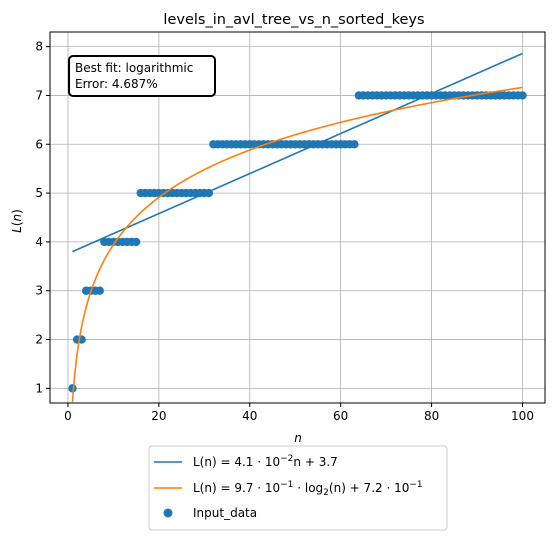 The height and width of the screenshot is (536, 559). What do you see at coordinates (39, 340) in the screenshot?
I see `y-tick-label: 2` at bounding box center [39, 340].